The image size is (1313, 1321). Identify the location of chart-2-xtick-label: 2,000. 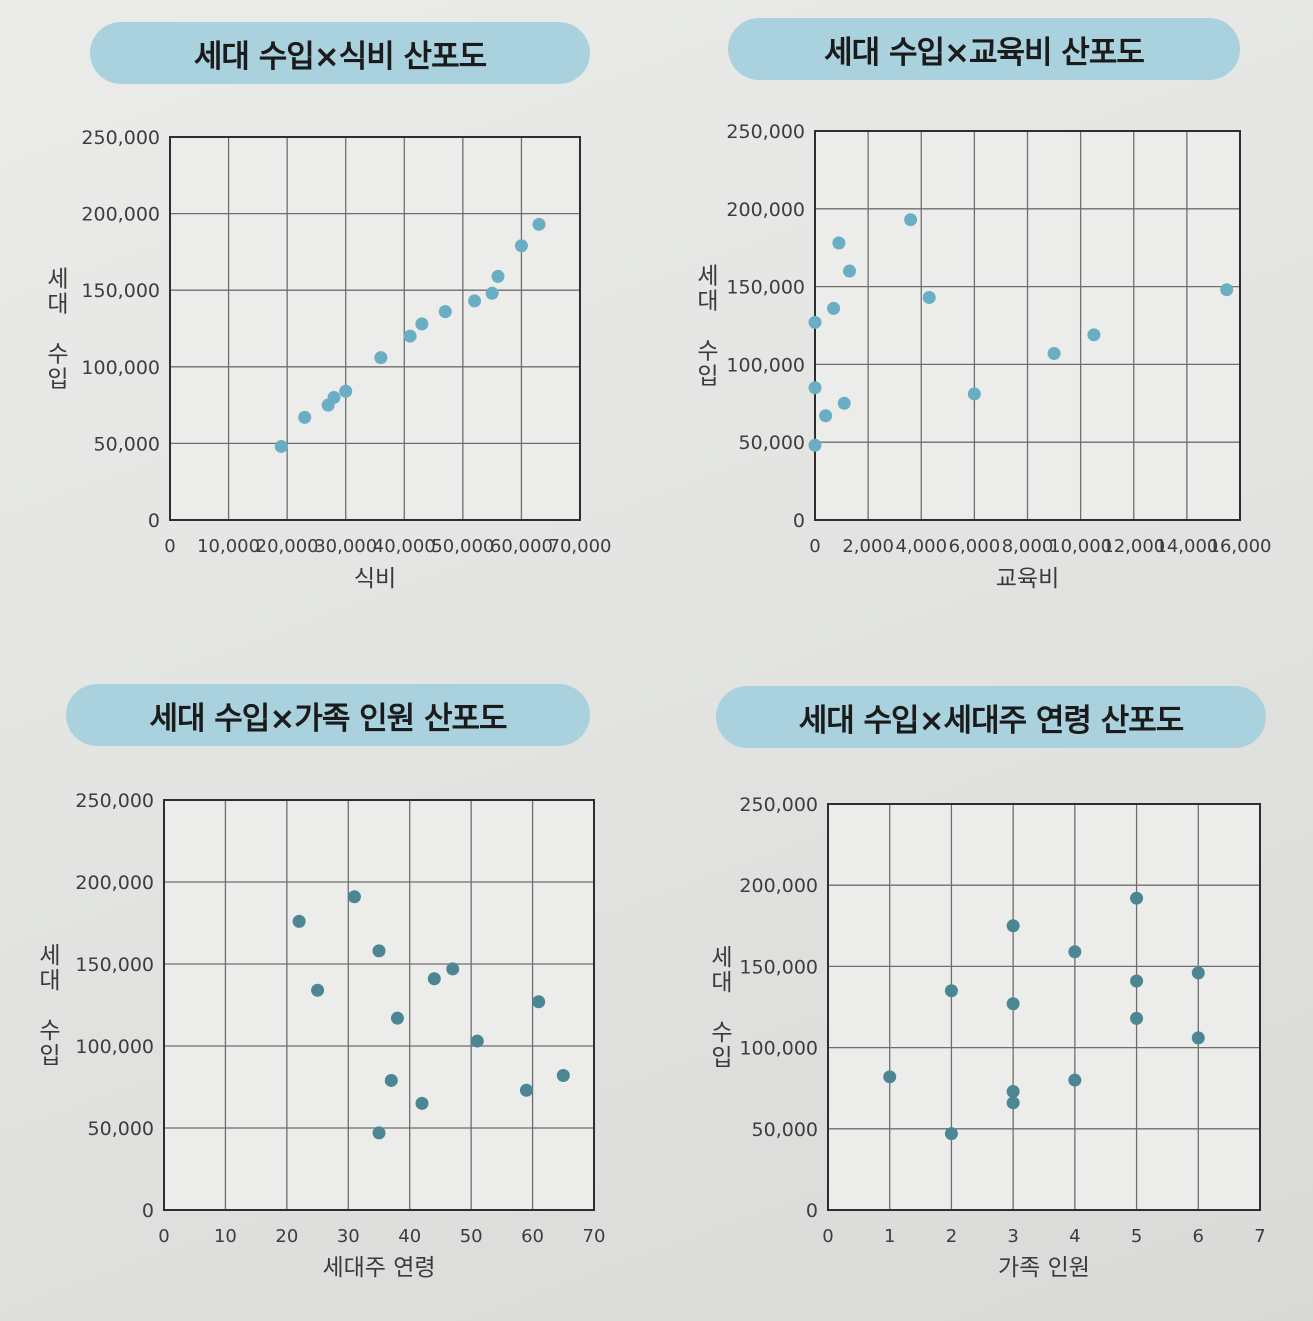
(868, 546).